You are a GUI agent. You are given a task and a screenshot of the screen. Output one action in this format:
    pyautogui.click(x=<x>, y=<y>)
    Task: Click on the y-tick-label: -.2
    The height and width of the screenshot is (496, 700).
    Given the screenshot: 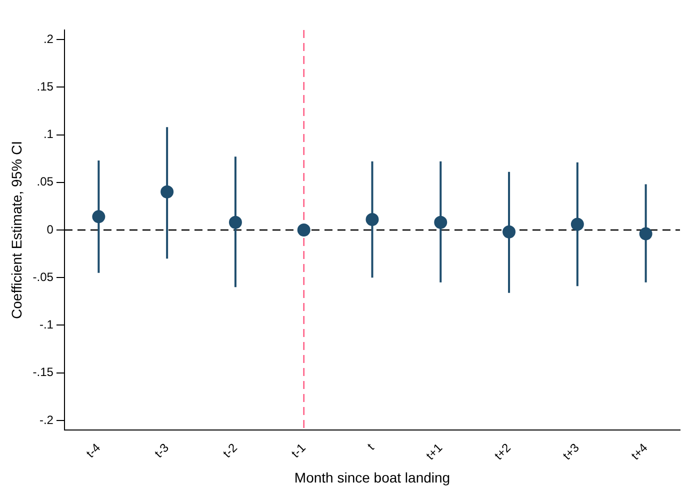 What is the action you would take?
    pyautogui.click(x=46, y=419)
    